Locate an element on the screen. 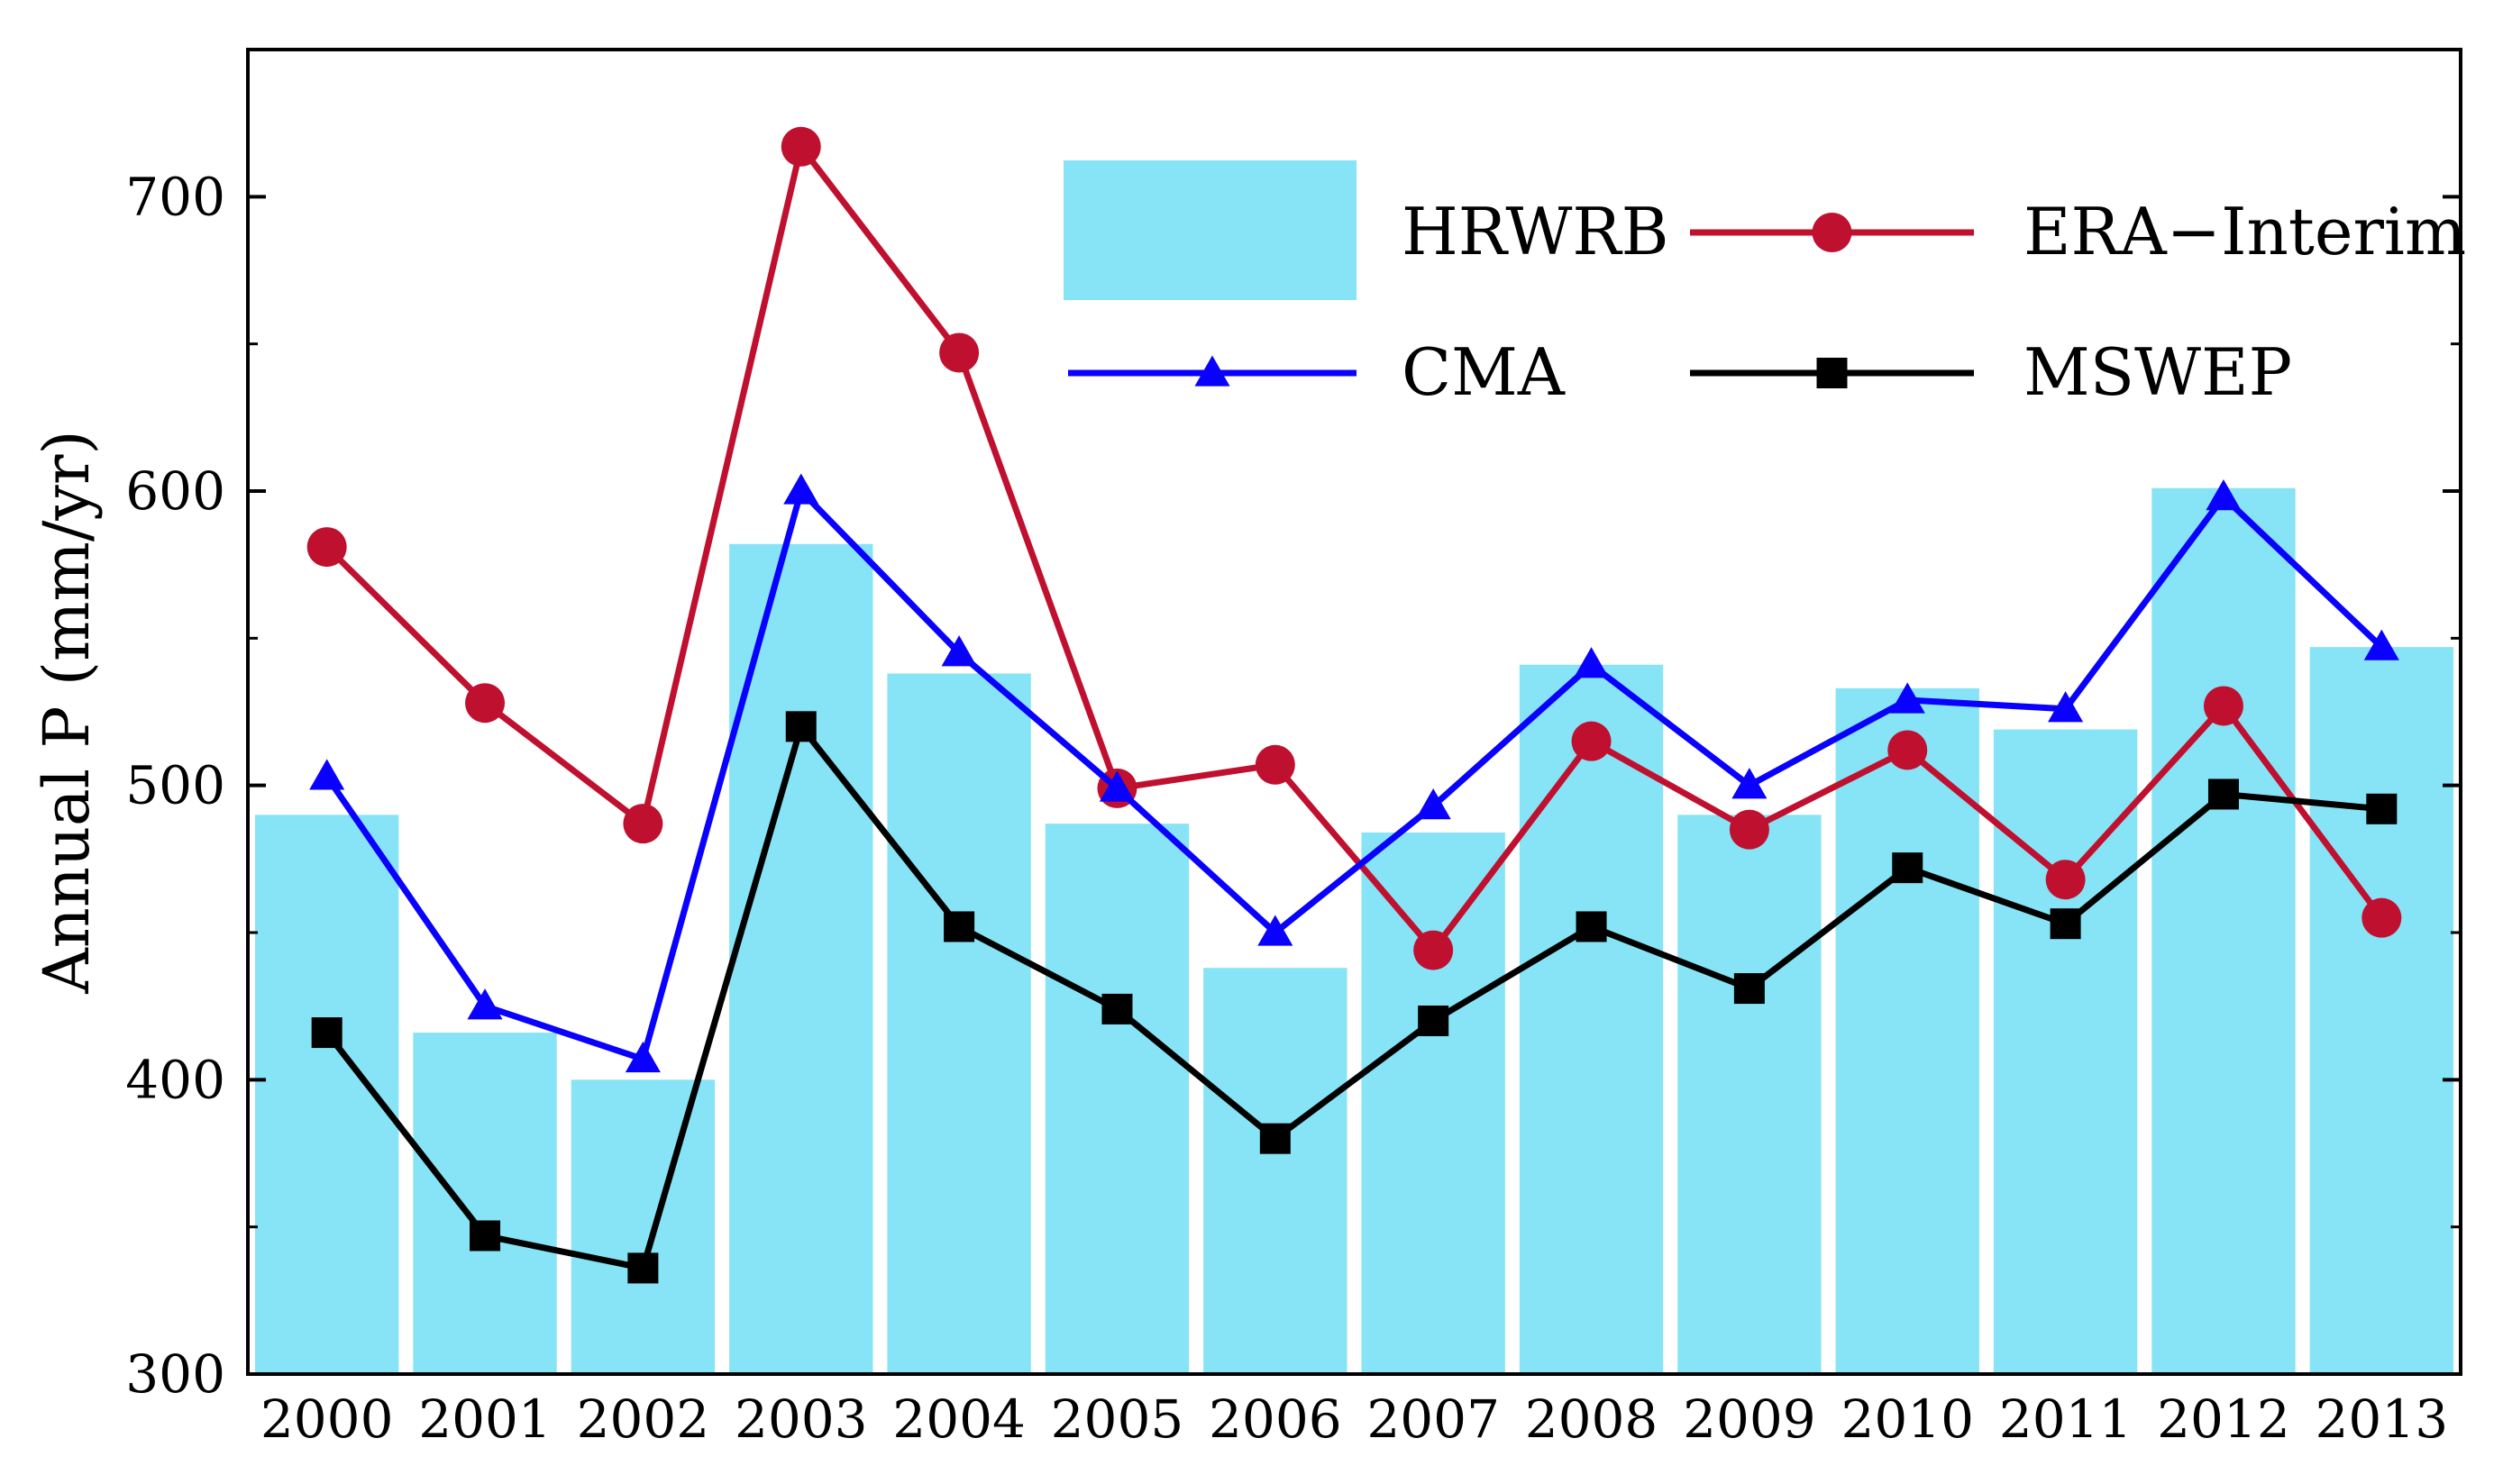 The height and width of the screenshot is (1484, 2503). x-tick-label-2005: 2005 is located at coordinates (1117, 1419).